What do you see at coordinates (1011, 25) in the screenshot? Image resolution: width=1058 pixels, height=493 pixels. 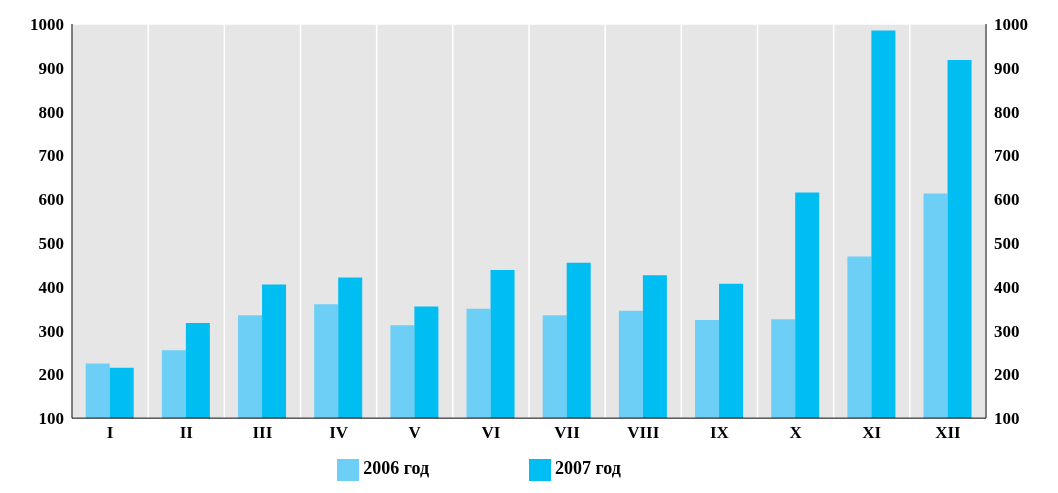 I see `y2-tick-label: 1000` at bounding box center [1011, 25].